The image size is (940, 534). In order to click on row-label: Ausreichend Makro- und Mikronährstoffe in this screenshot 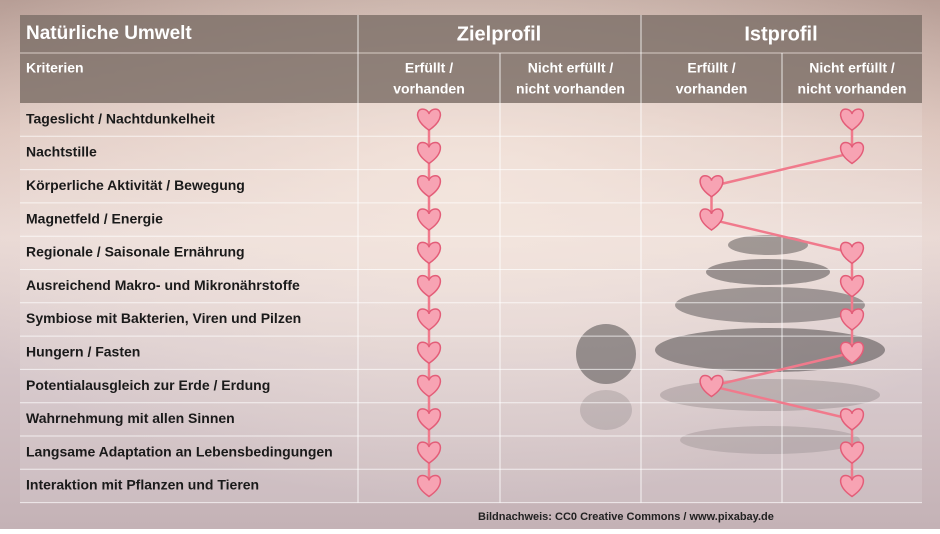, I will do `click(163, 285)`.